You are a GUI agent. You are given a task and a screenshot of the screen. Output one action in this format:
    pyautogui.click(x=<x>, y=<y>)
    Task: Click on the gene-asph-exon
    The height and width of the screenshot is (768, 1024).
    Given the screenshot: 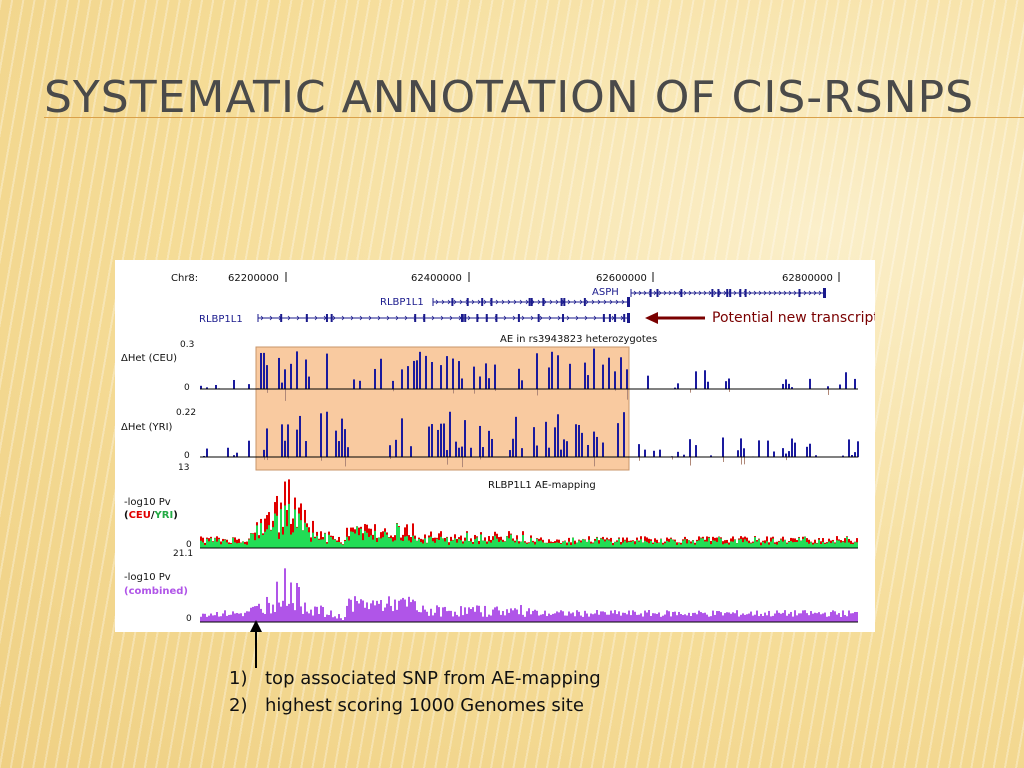 What is the action you would take?
    pyautogui.click(x=657, y=293)
    